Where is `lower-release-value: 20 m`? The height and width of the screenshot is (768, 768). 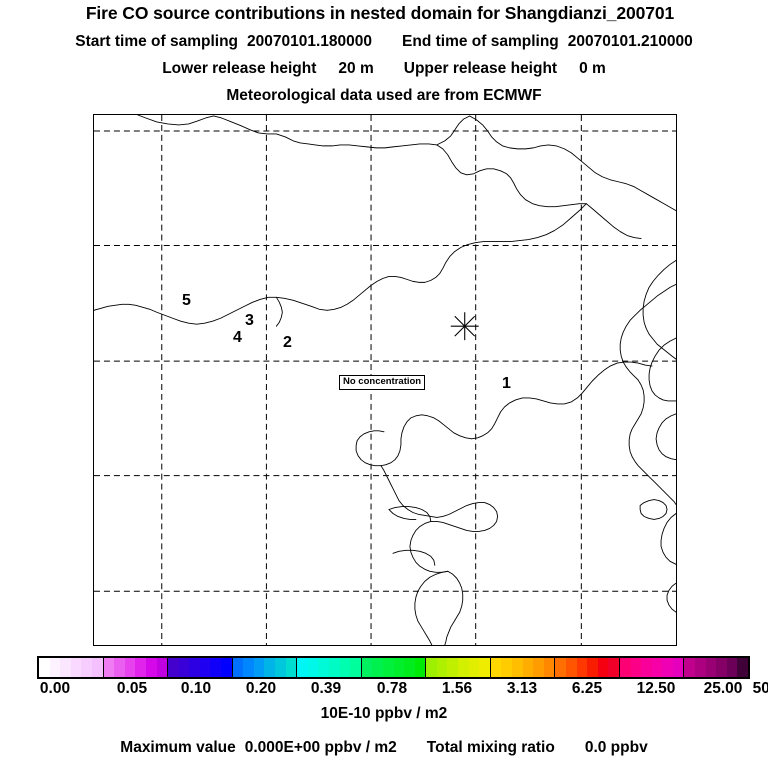
lower-release-value: 20 m is located at coordinates (356, 68).